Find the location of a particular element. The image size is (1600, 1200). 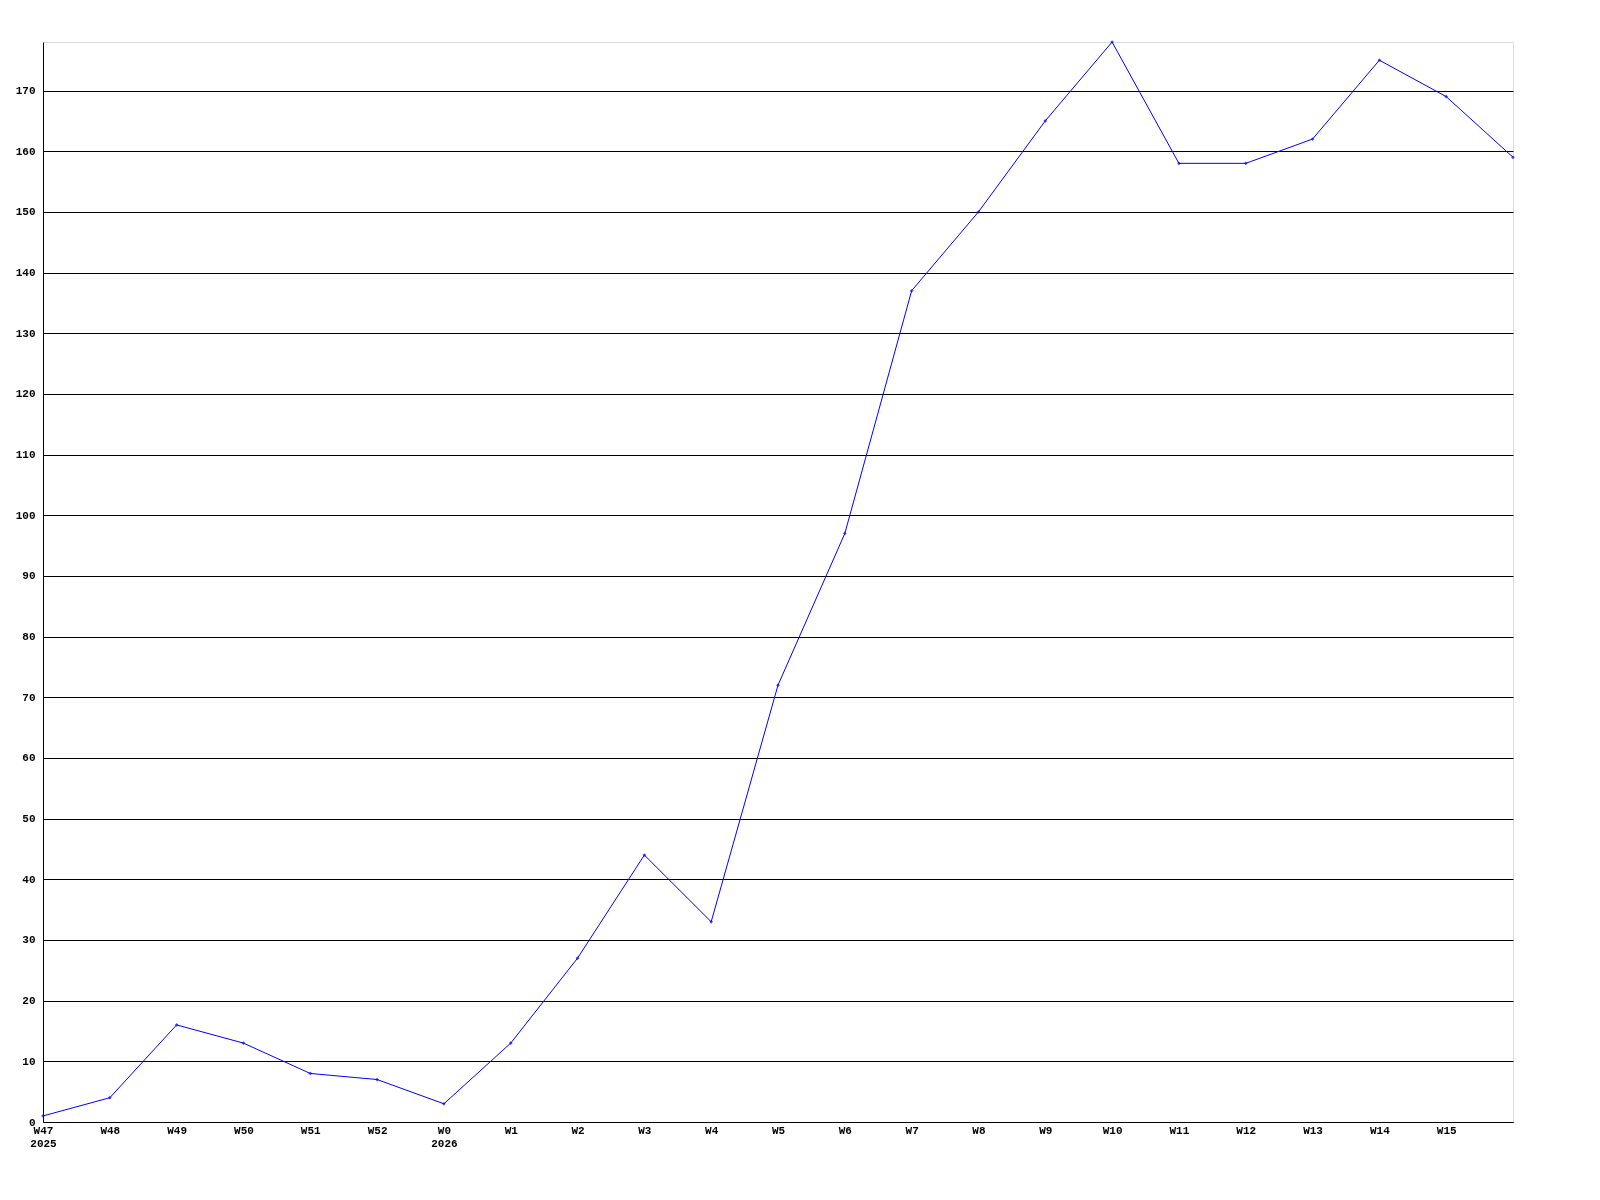

x-tick-label: W49 is located at coordinates (177, 1130).